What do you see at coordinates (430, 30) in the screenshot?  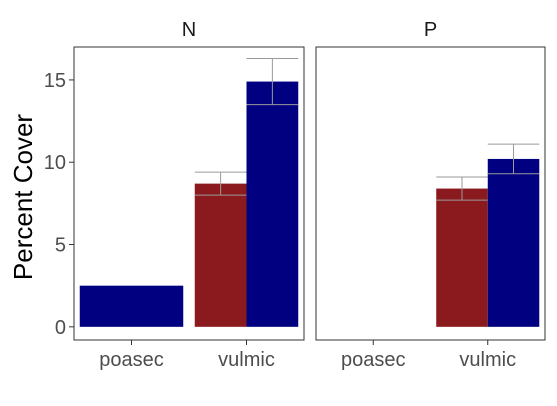 I see `facet-title: P` at bounding box center [430, 30].